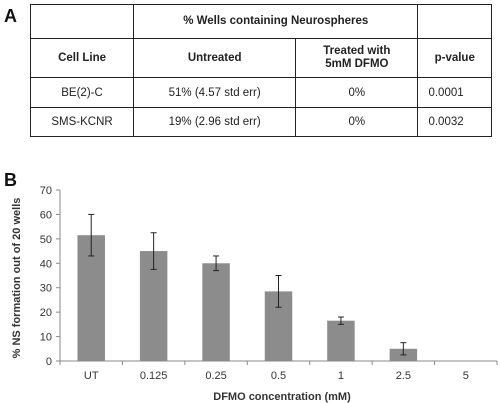 The width and height of the screenshot is (500, 403). I want to click on x-tick-label: 5, so click(466, 376).